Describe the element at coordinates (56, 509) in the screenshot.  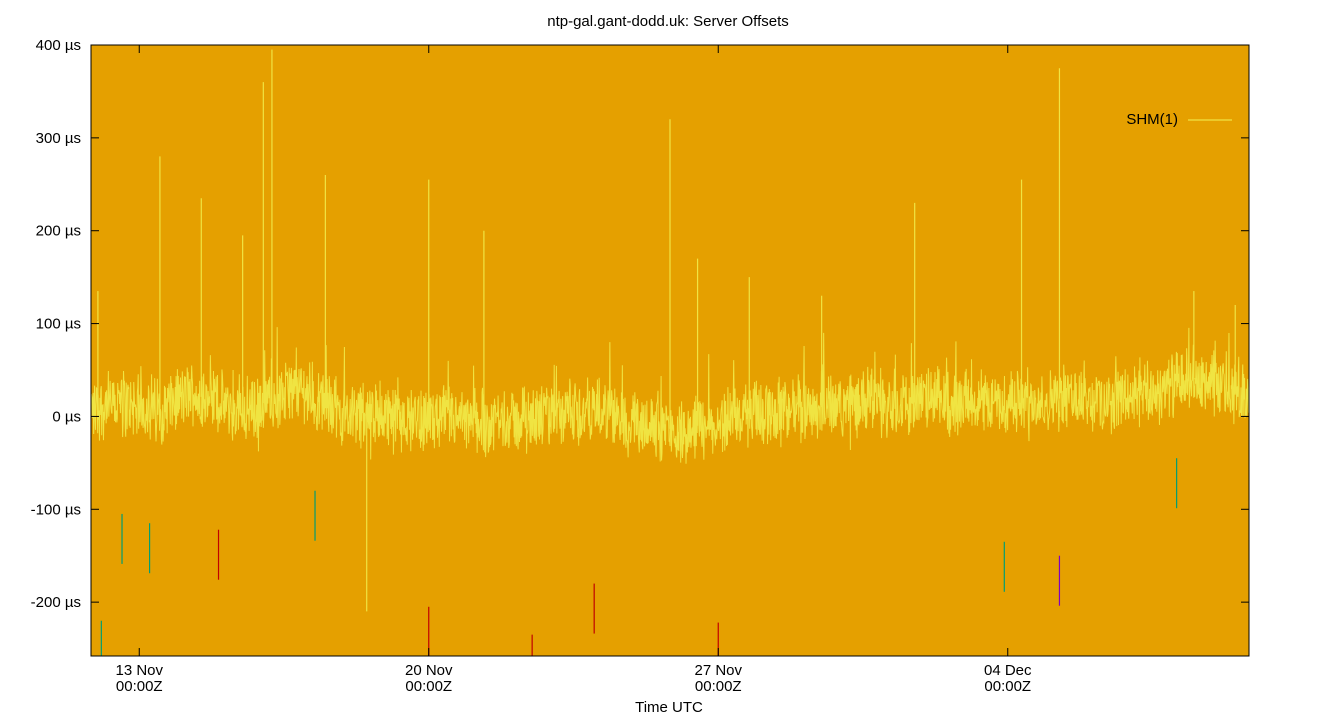
I see `y-tick-label: -100 µs` at that location.